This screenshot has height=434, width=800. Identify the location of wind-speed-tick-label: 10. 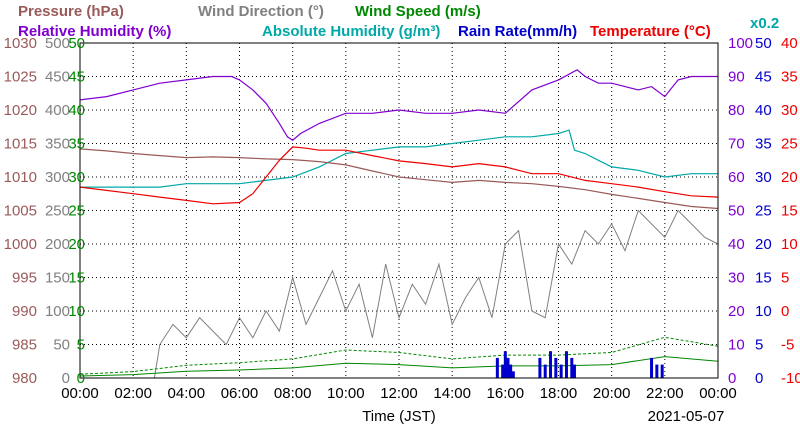
(76, 311).